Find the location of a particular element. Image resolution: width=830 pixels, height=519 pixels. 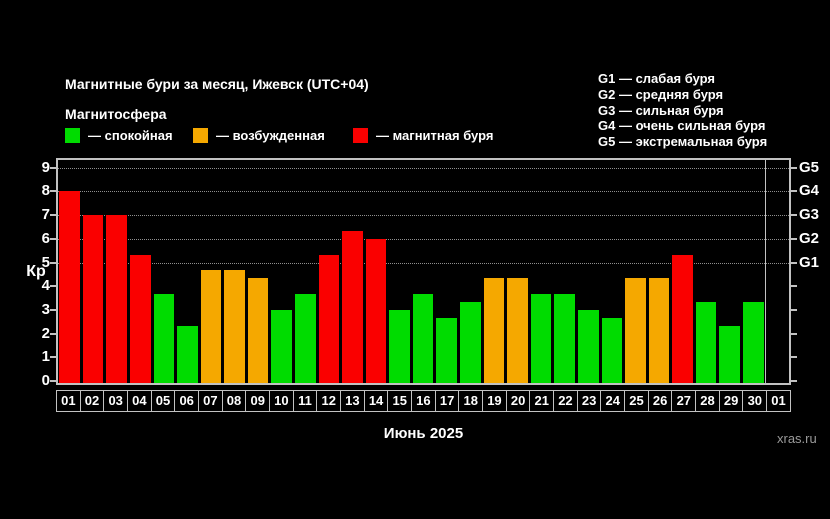

day-label-12: 12 is located at coordinates (329, 401).